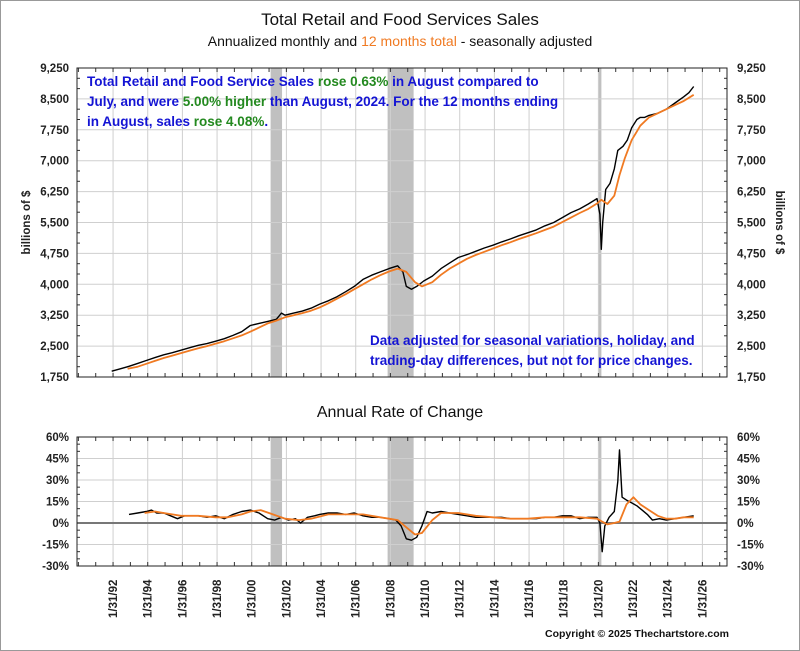 The image size is (800, 651). Describe the element at coordinates (599, 599) in the screenshot. I see `x-tick-label: 1/31/20` at that location.